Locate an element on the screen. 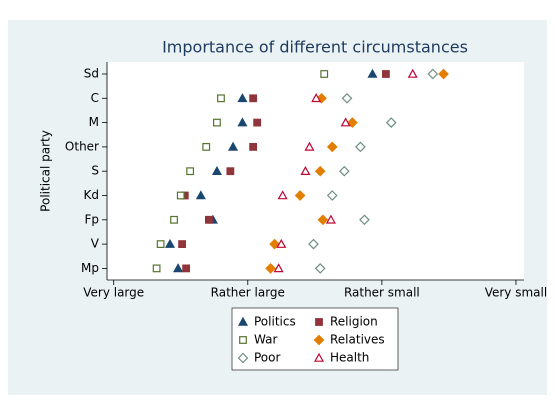  y-tick-label: M is located at coordinates (94, 122).